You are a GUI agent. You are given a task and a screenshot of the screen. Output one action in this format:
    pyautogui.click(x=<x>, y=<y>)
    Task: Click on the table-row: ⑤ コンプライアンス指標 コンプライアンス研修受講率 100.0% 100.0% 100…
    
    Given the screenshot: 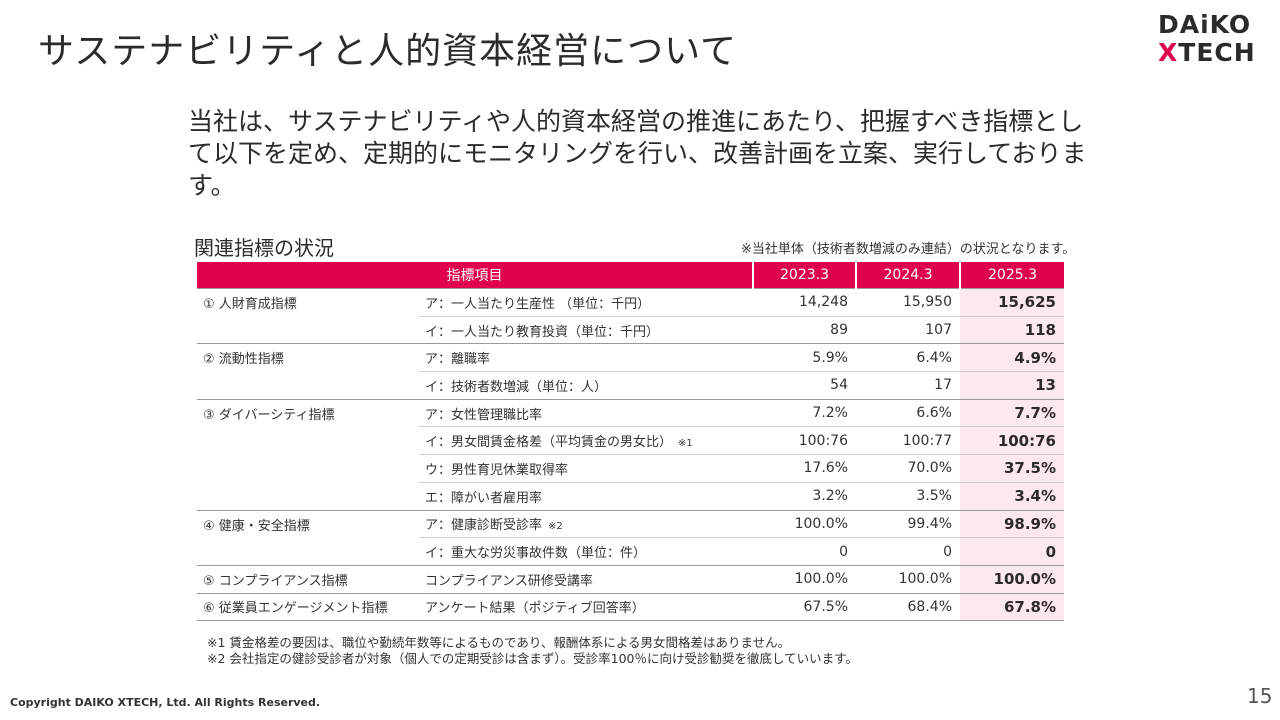 What is the action you would take?
    pyautogui.click(x=630, y=579)
    